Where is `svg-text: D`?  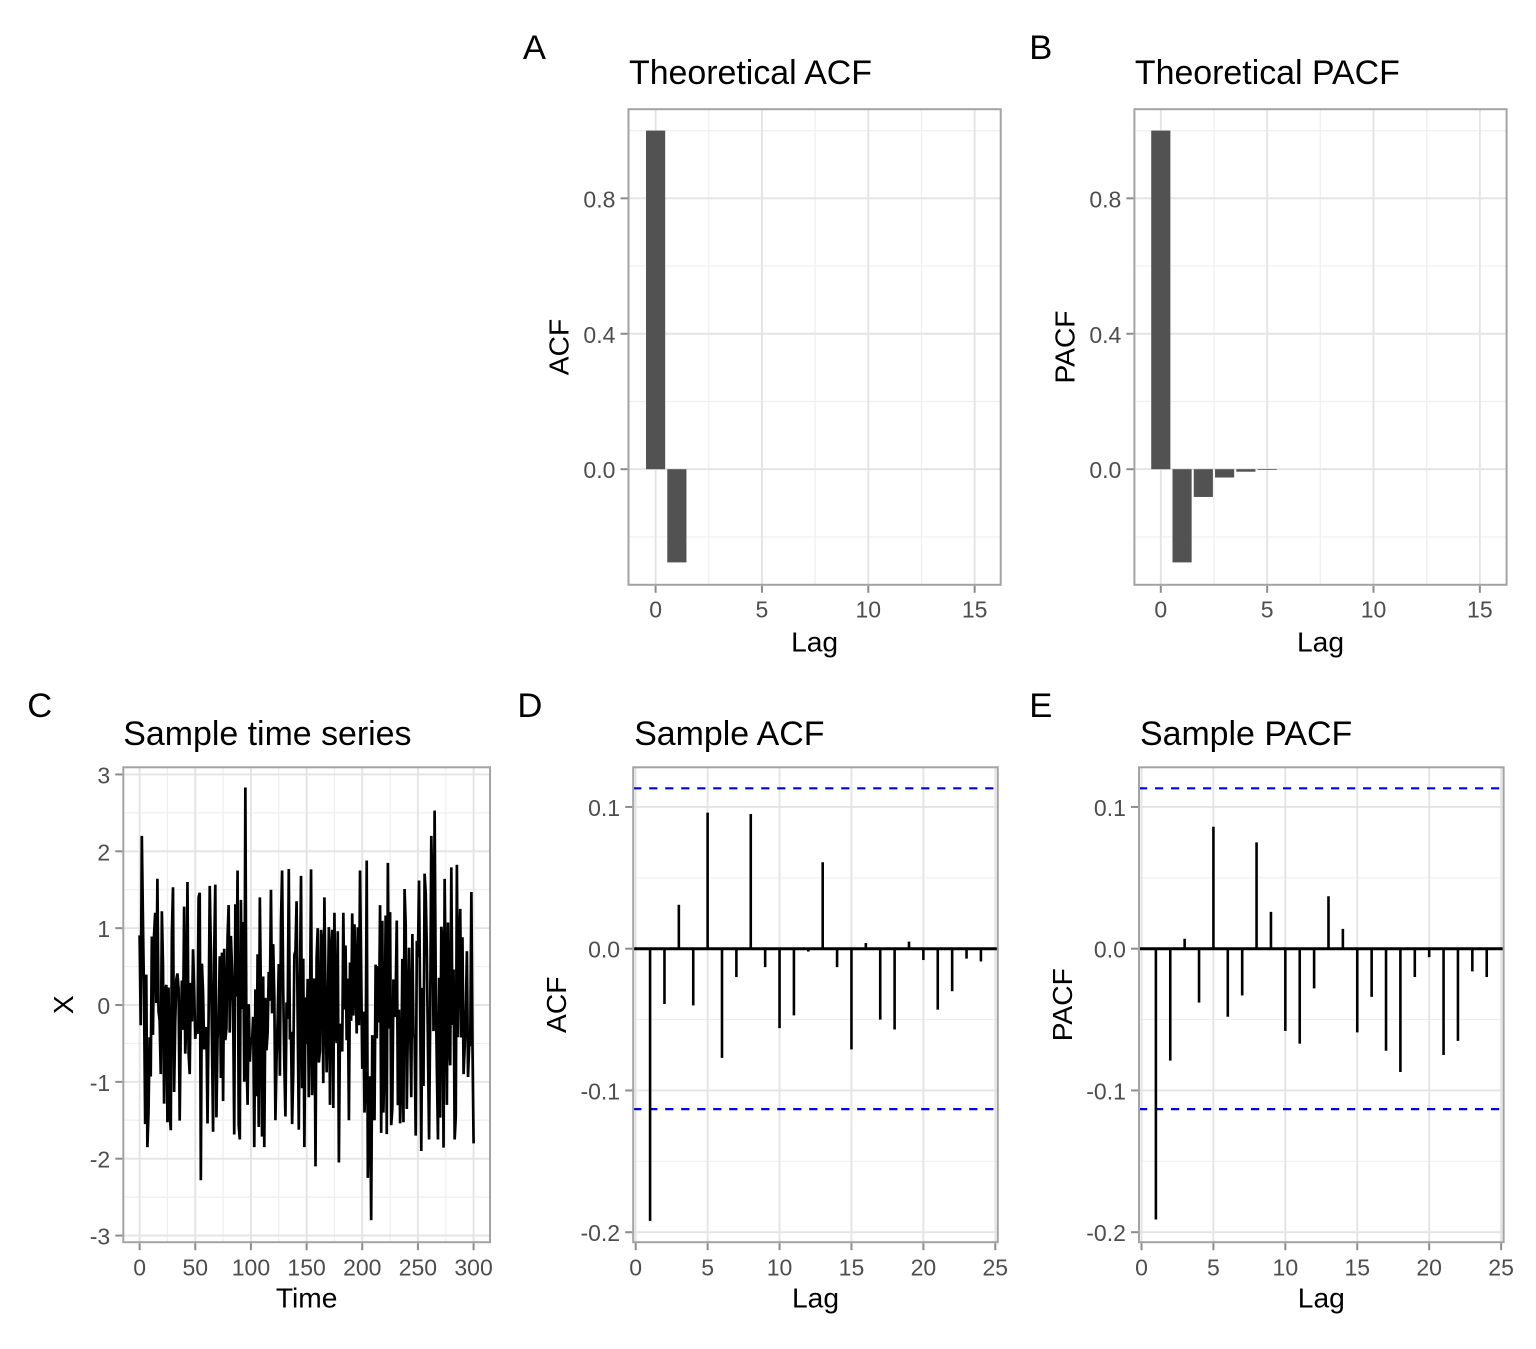 svg-text: D is located at coordinates (529, 706).